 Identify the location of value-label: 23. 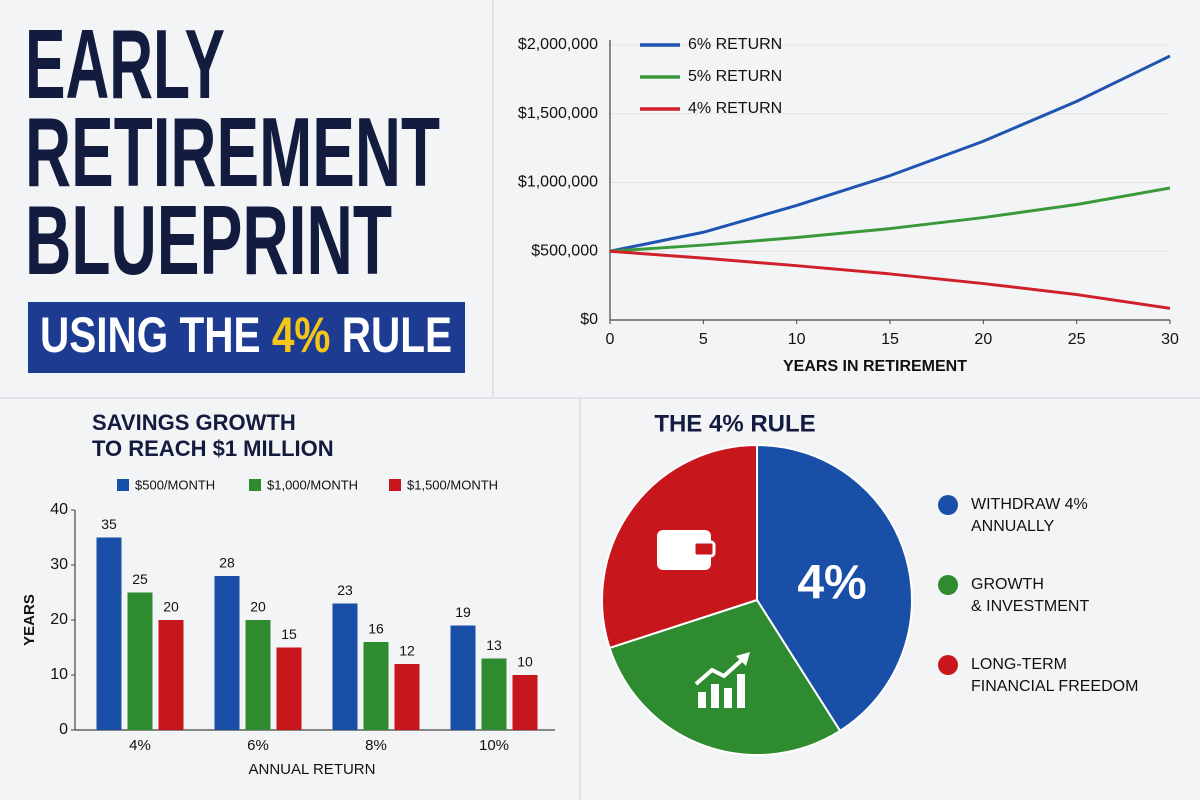
(345, 590).